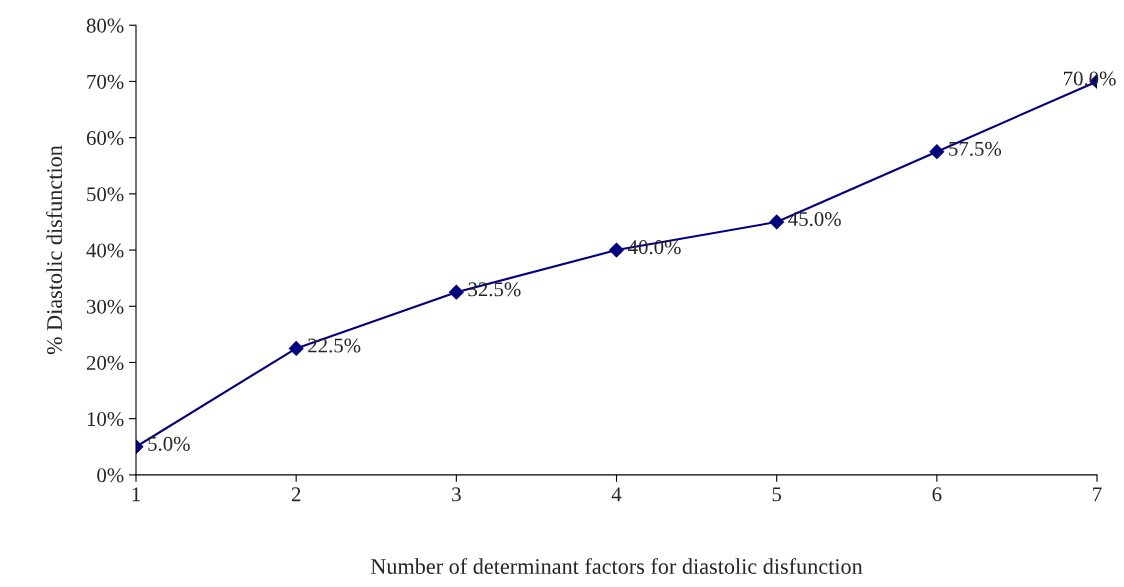 The height and width of the screenshot is (587, 1124). I want to click on y-tick-label: 40%, so click(105, 250).